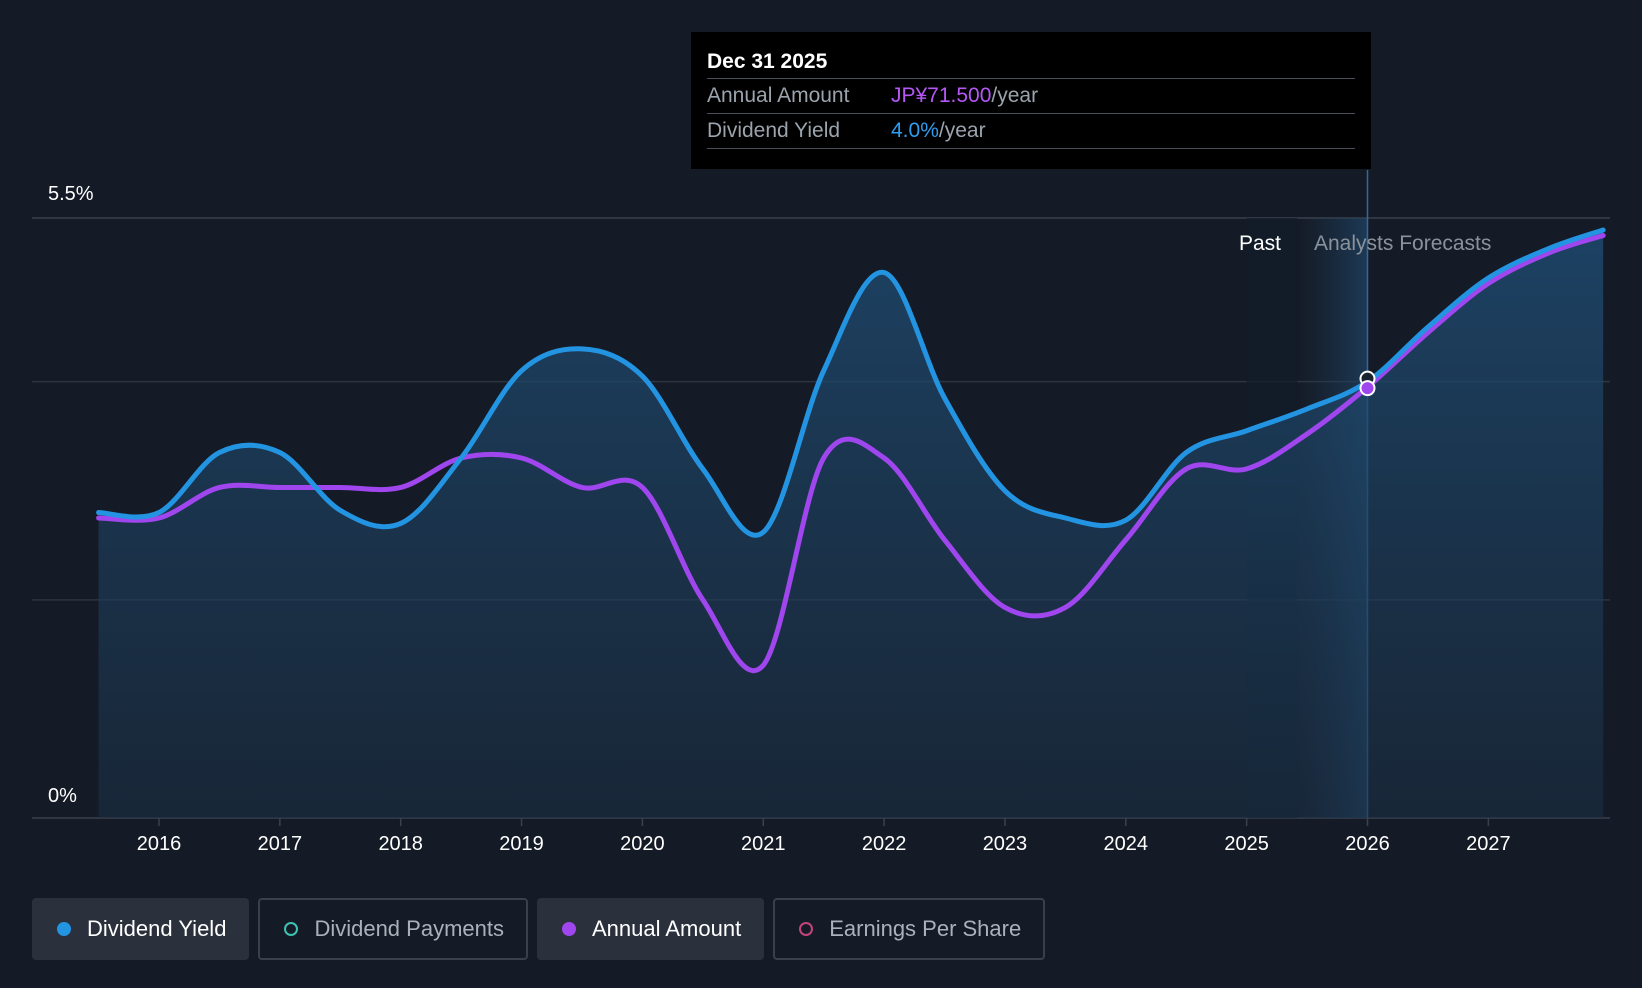 This screenshot has width=1642, height=988. What do you see at coordinates (1367, 388) in the screenshot?
I see `annual-amount-marker` at bounding box center [1367, 388].